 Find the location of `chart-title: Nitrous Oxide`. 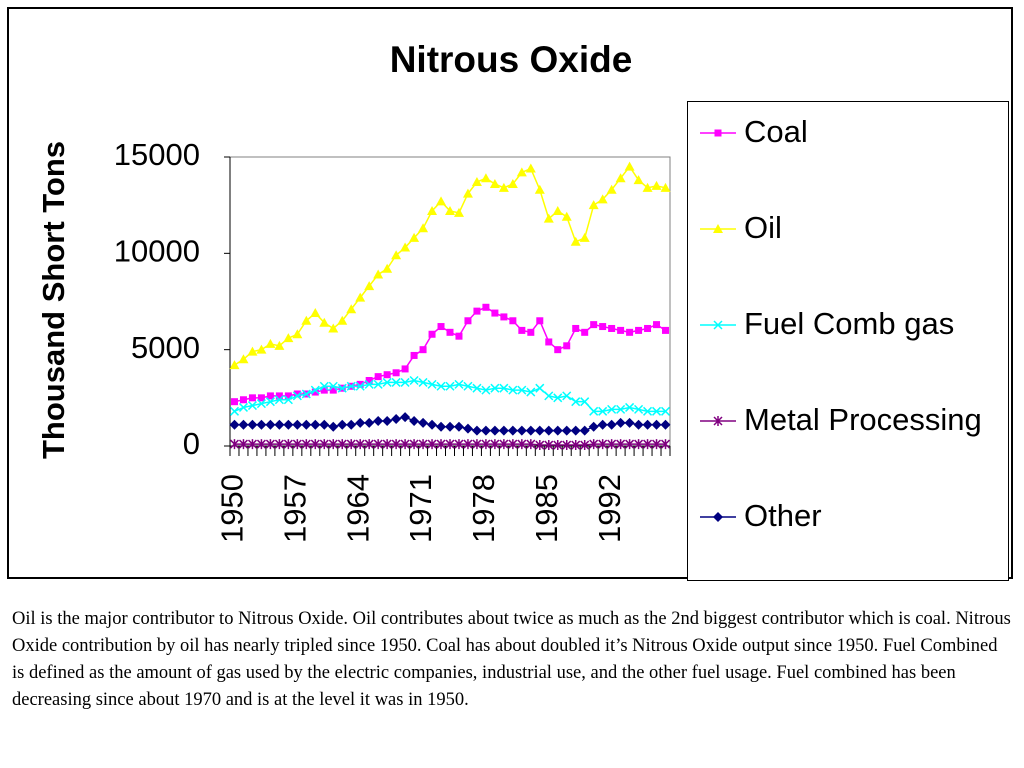

chart-title: Nitrous Oxide is located at coordinates (511, 59).